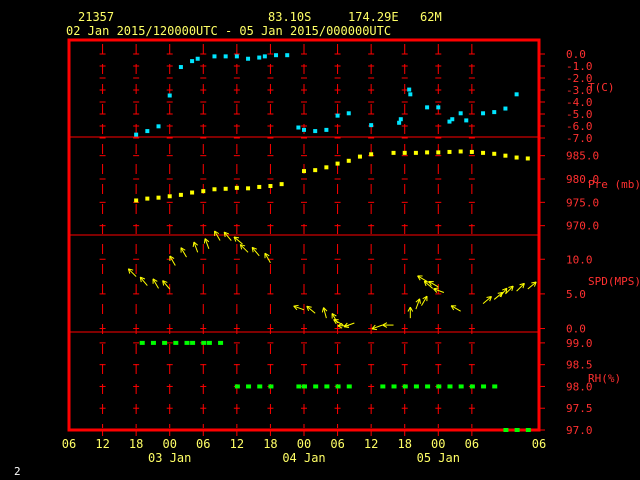  What do you see at coordinates (579, 365) in the screenshot?
I see `humidity-y-tick: 98.5` at bounding box center [579, 365].